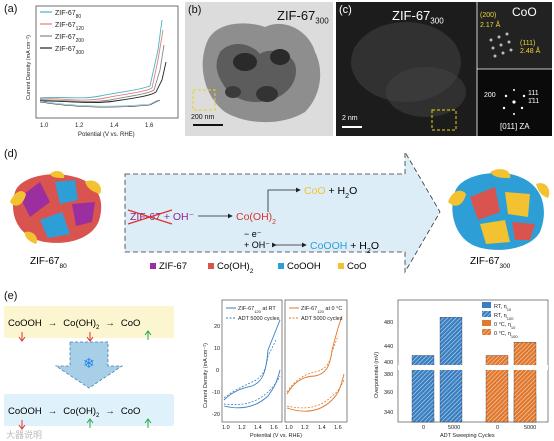 Image resolution: width=554 pixels, height=441 pixels. I want to click on svg-text: ZIF-67, so click(173, 266).